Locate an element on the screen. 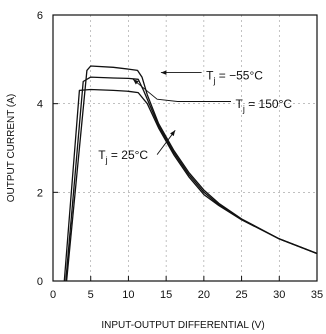 The image size is (326, 334). x-tick-label: 20 is located at coordinates (204, 295).